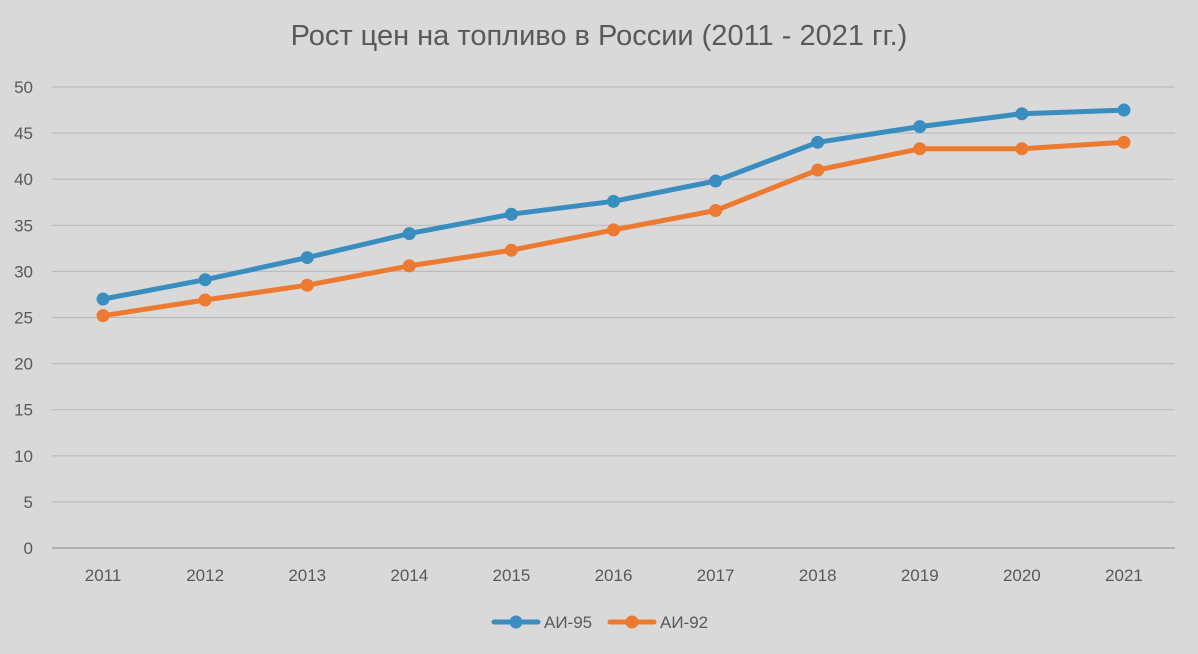 This screenshot has width=1198, height=654. What do you see at coordinates (920, 575) in the screenshot?
I see `x-tick-label: 2019` at bounding box center [920, 575].